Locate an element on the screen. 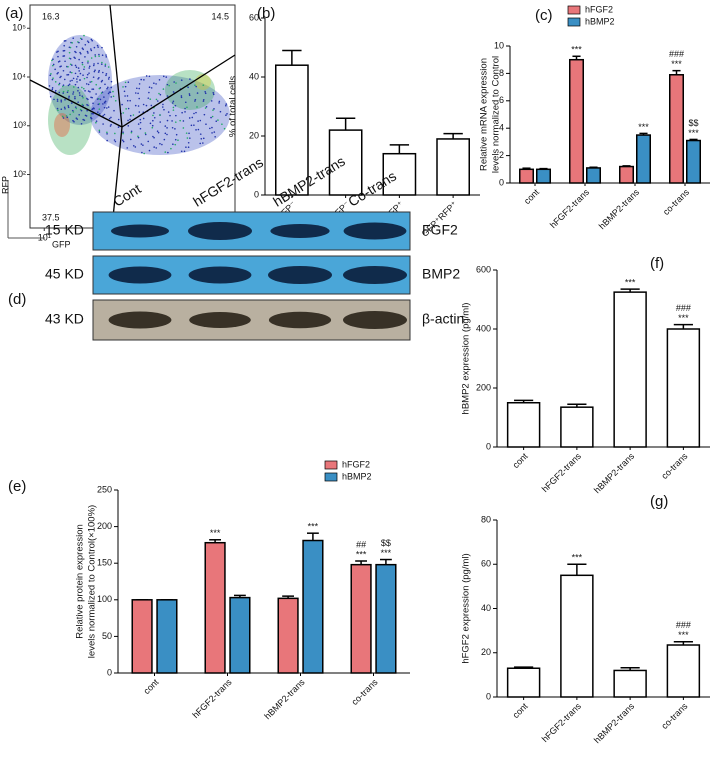  y-tick-label: 10⁴ is located at coordinates (19, 76).